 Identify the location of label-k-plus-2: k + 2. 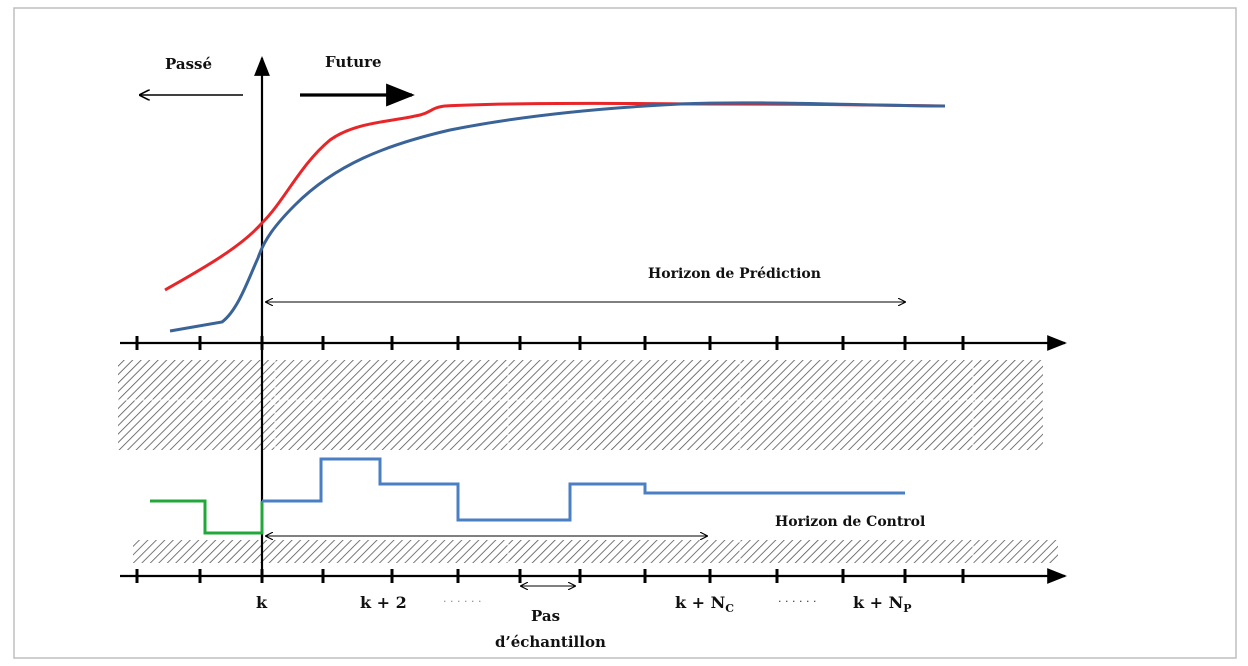
(383, 602).